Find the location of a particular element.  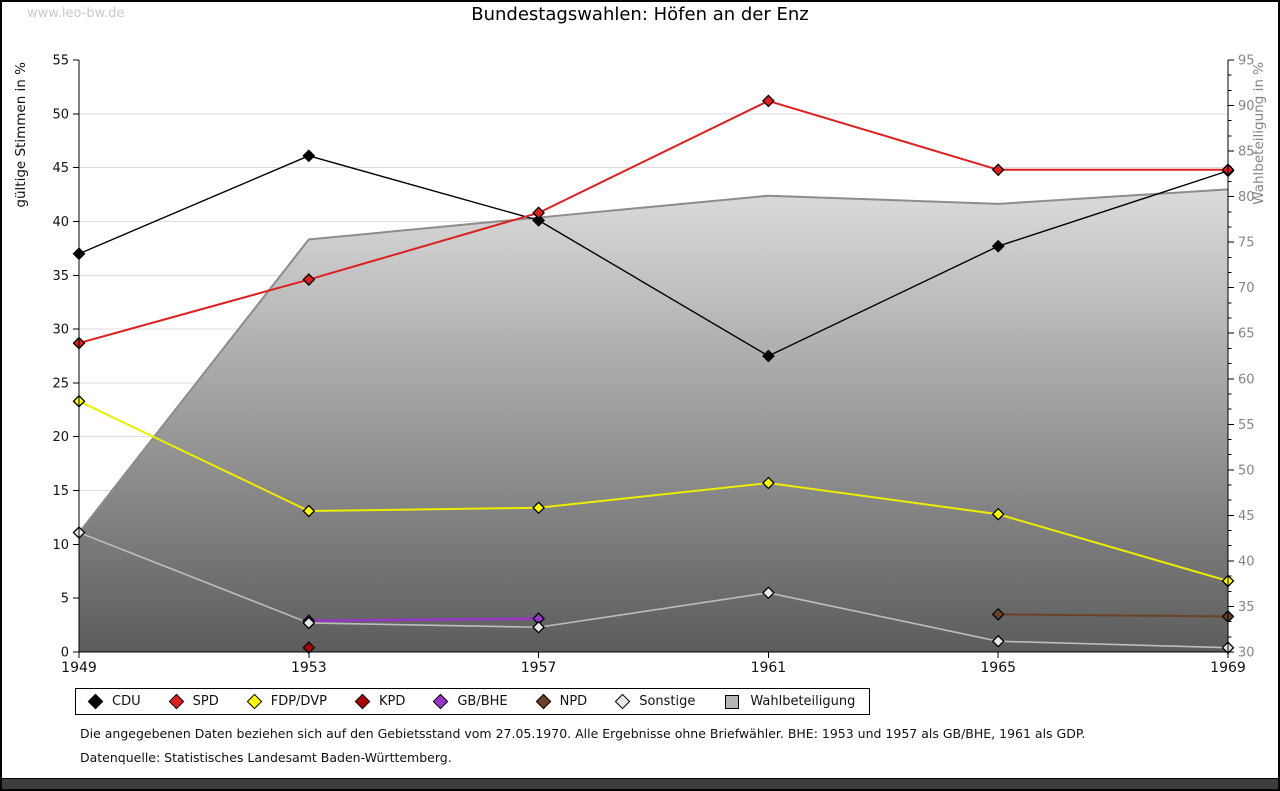

legend-item-fdp-dvp: FDP/DVP is located at coordinates (286, 701).